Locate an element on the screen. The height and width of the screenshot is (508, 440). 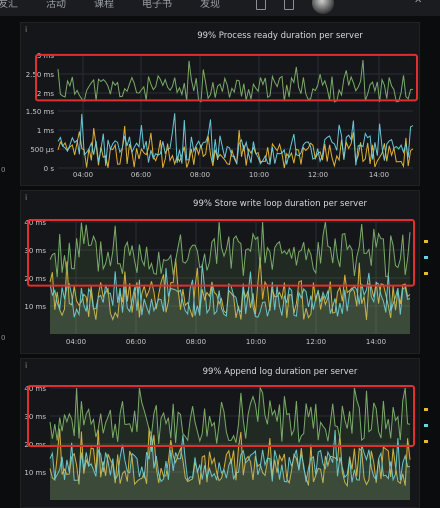
y-tick-label: 500 µs is located at coordinates (42, 150).